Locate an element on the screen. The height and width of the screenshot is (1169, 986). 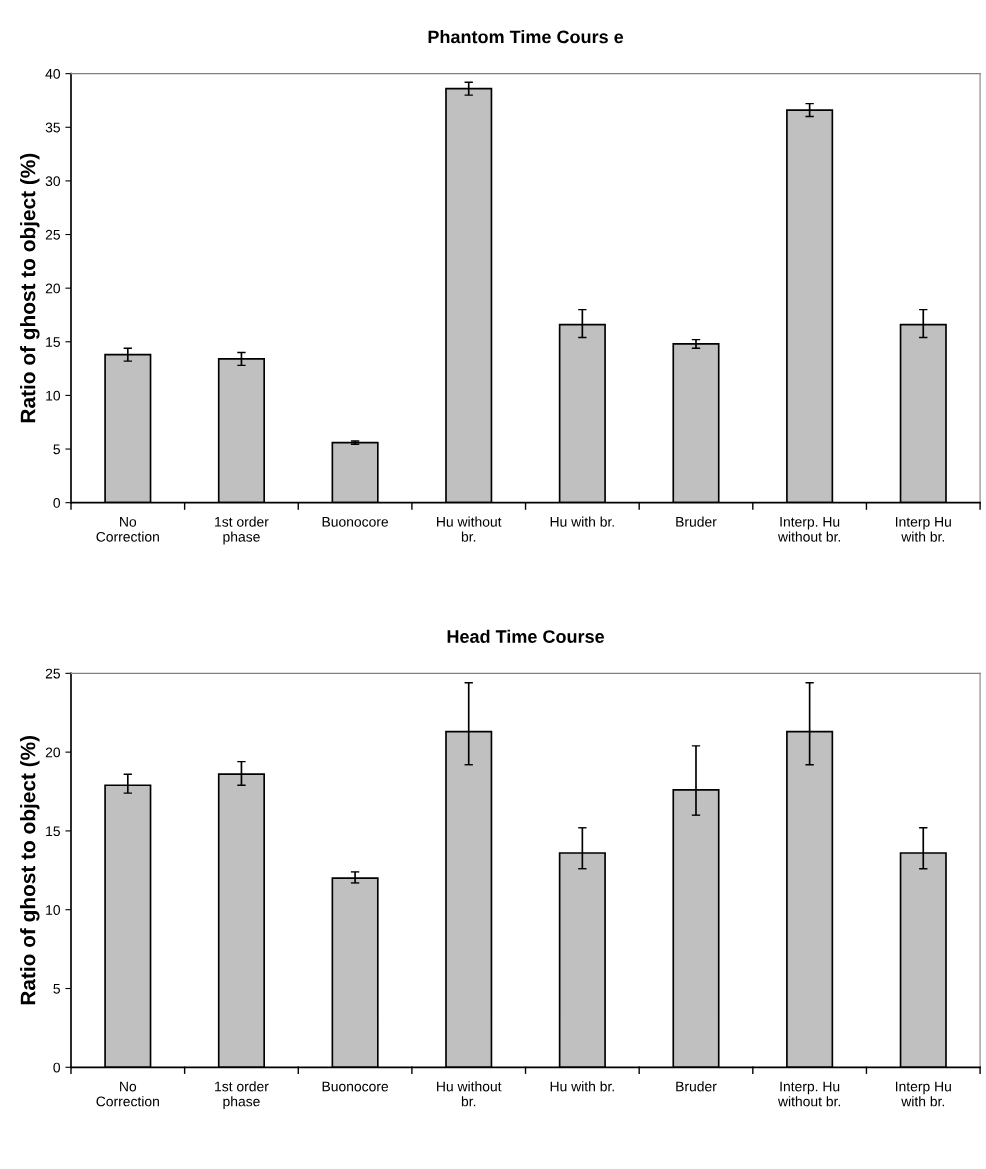
chart-title: Phantom Time Cours e is located at coordinates (526, 37).